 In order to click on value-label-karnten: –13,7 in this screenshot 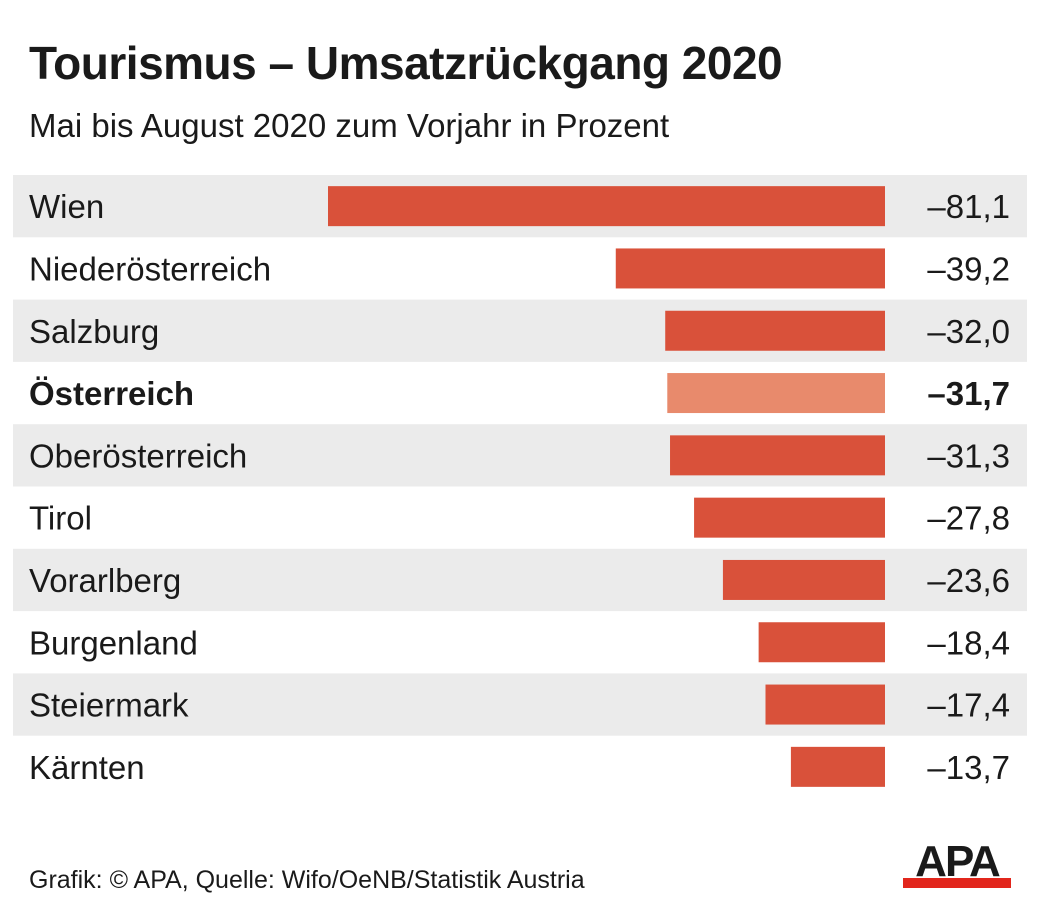, I will do `click(968, 767)`.